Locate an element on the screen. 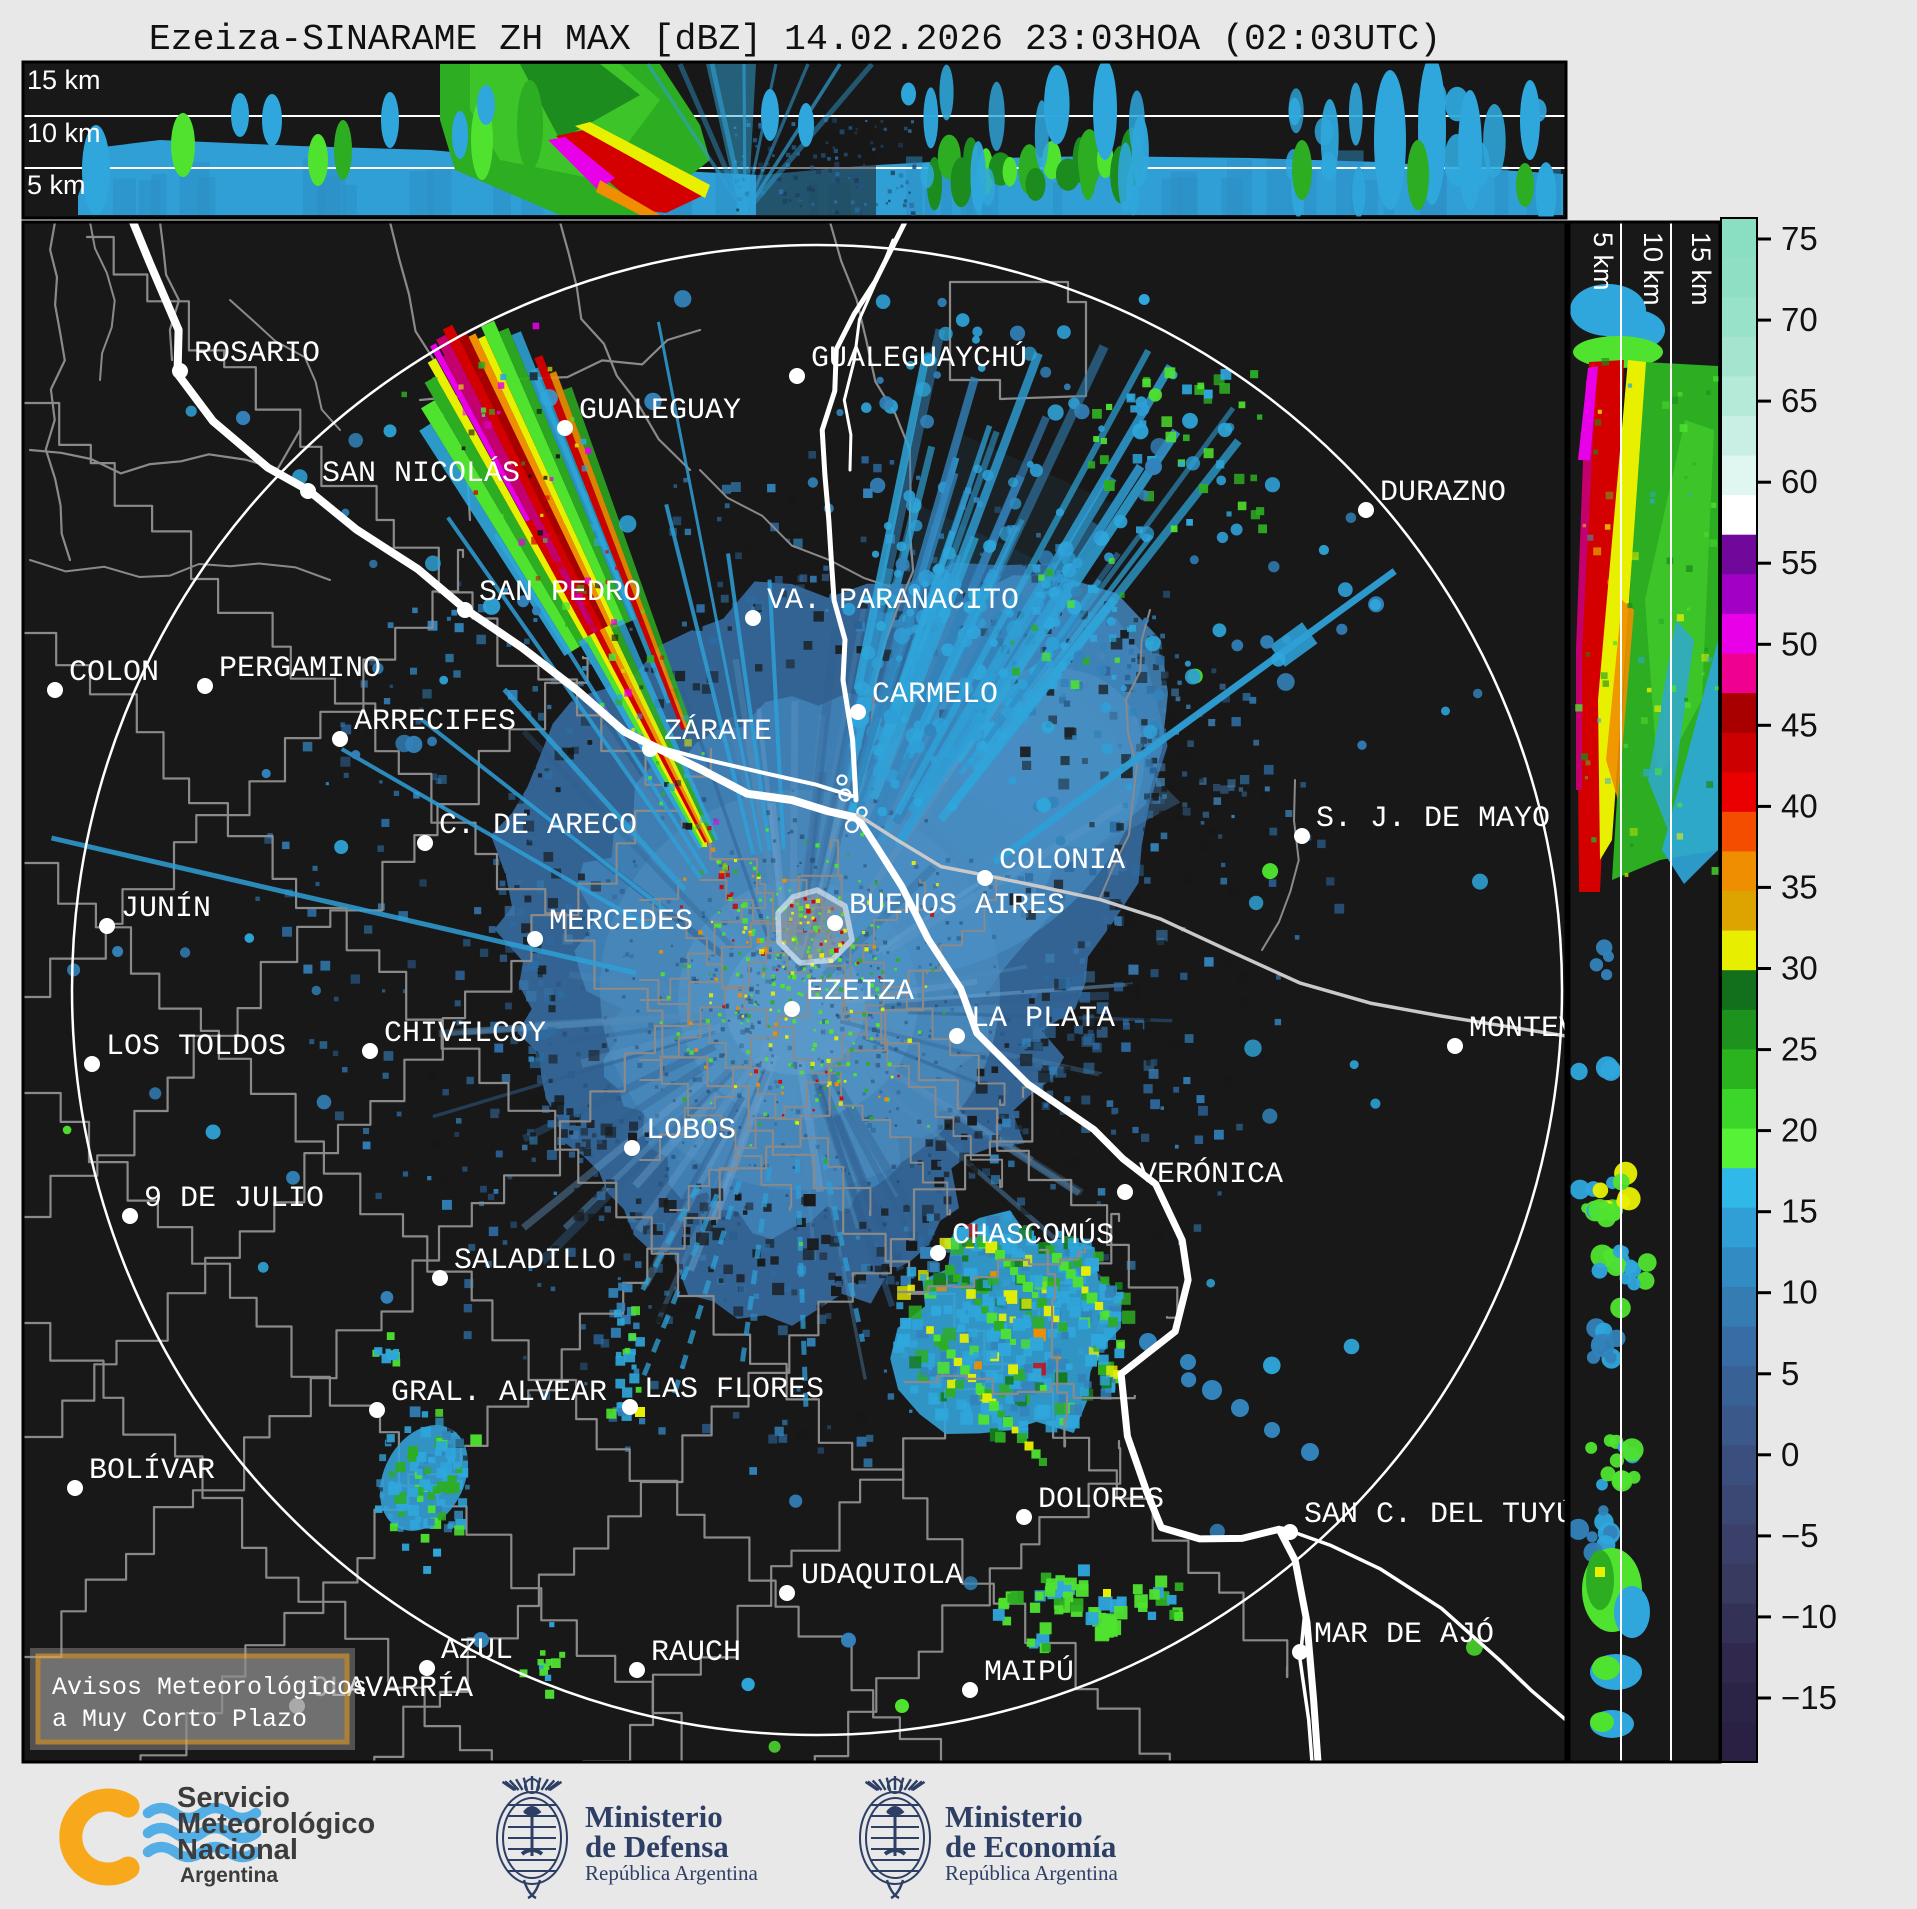 The width and height of the screenshot is (1917, 1909). svg-text: −10 is located at coordinates (1809, 1616).